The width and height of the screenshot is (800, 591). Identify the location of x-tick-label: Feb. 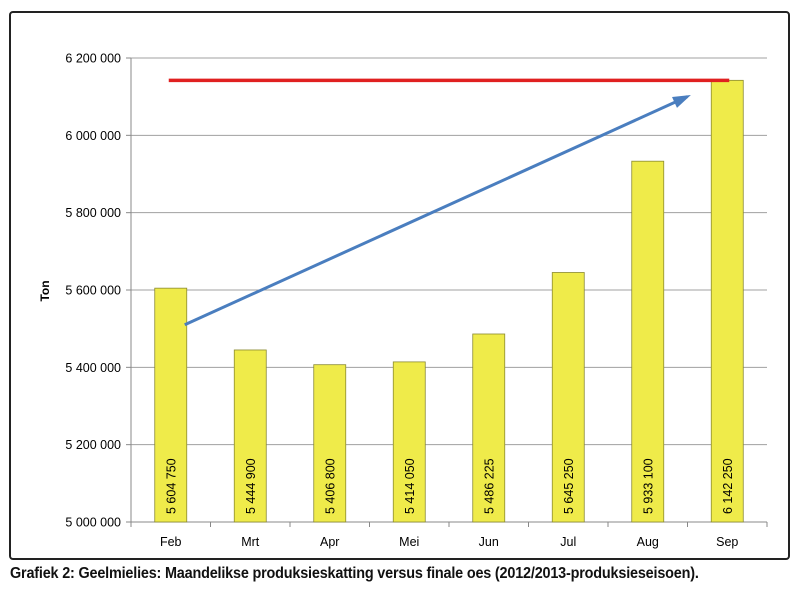
(171, 542).